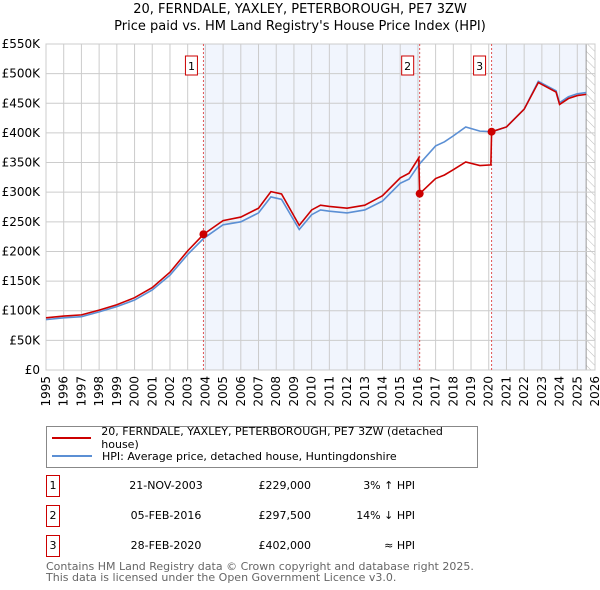  Describe the element at coordinates (294, 391) in the screenshot. I see `x-tick-label: 2009` at that location.